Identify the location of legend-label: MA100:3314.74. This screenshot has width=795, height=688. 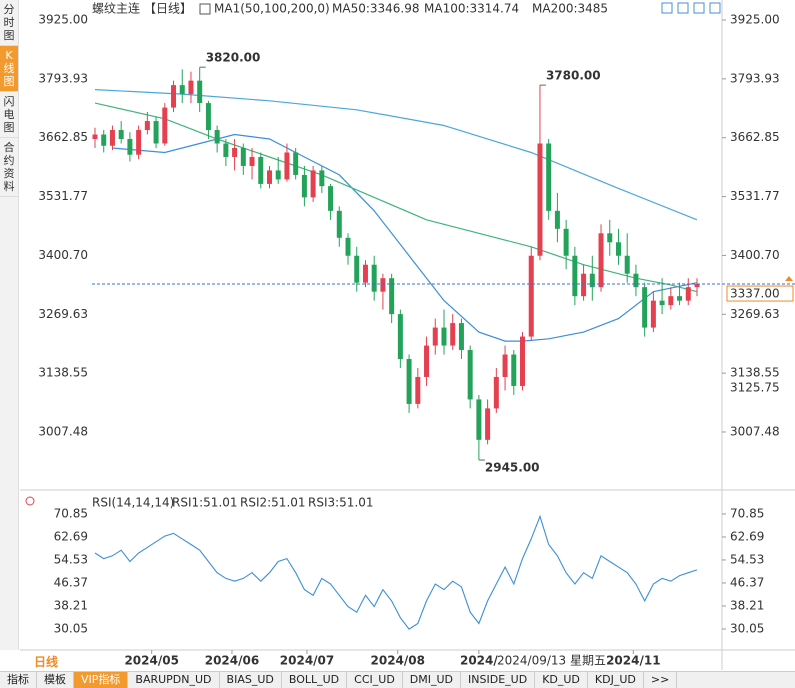
(471, 9).